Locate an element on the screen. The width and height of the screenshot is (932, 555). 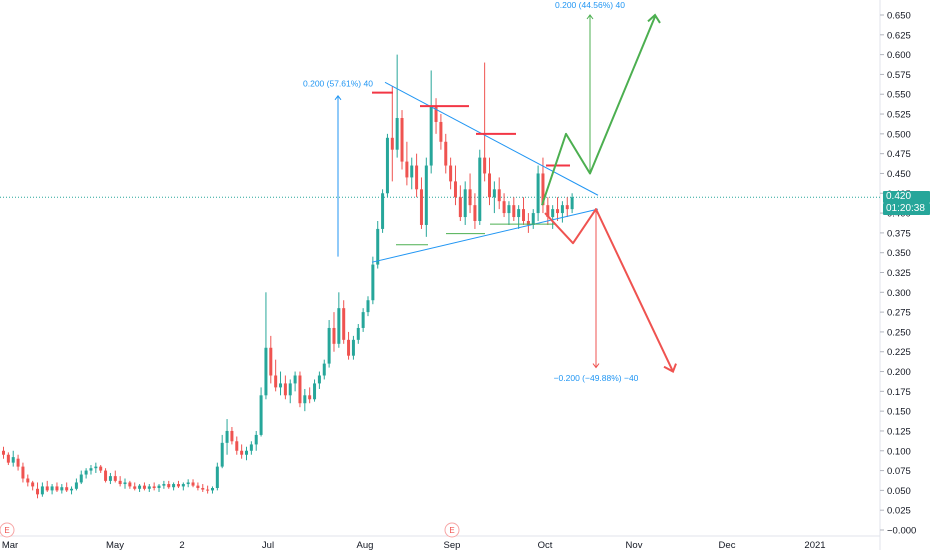
ascending-trendline is located at coordinates (485, 235).